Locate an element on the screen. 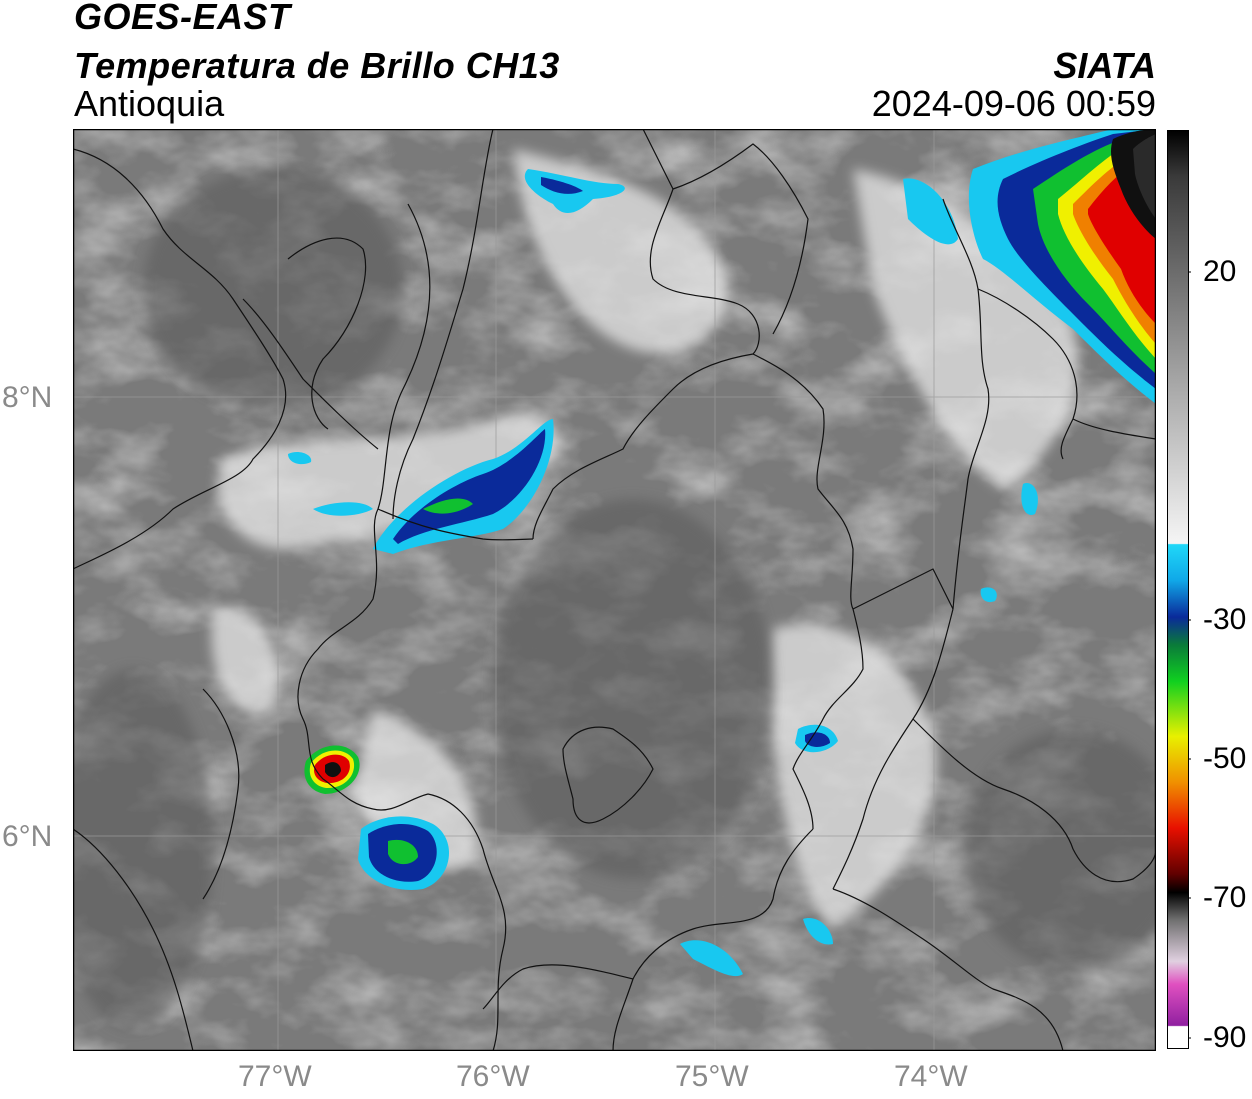 Image resolution: width=1252 pixels, height=1099 pixels. colorbar-tick-minus30: -30 is located at coordinates (1225, 619).